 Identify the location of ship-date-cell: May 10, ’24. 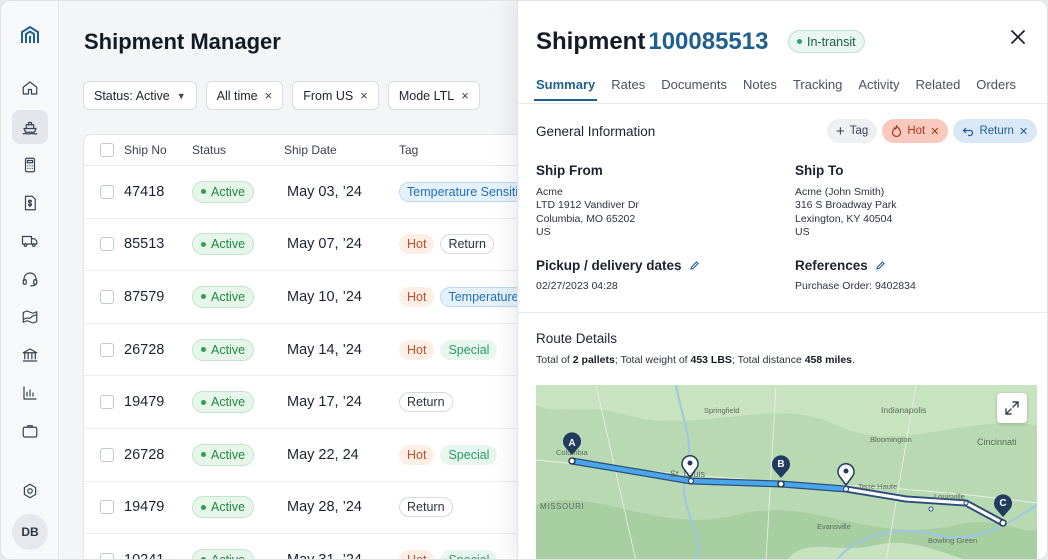
(324, 296).